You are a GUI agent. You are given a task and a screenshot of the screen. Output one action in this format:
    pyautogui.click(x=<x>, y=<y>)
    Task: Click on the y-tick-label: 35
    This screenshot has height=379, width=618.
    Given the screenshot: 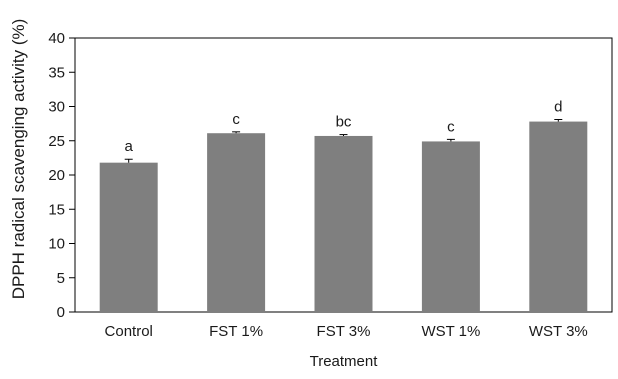 What is the action you would take?
    pyautogui.click(x=56, y=72)
    